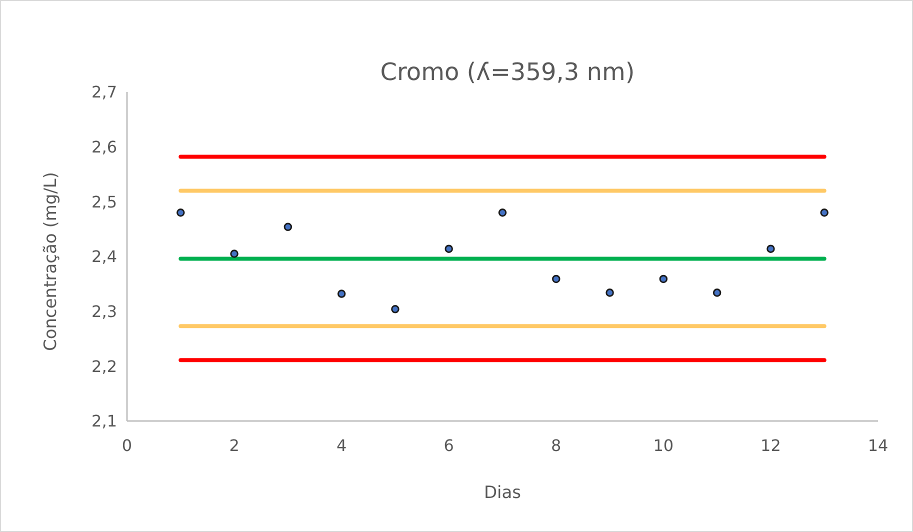 The width and height of the screenshot is (913, 532). I want to click on chart-title: Cromo (ʎ=359,3 nm), so click(507, 72).